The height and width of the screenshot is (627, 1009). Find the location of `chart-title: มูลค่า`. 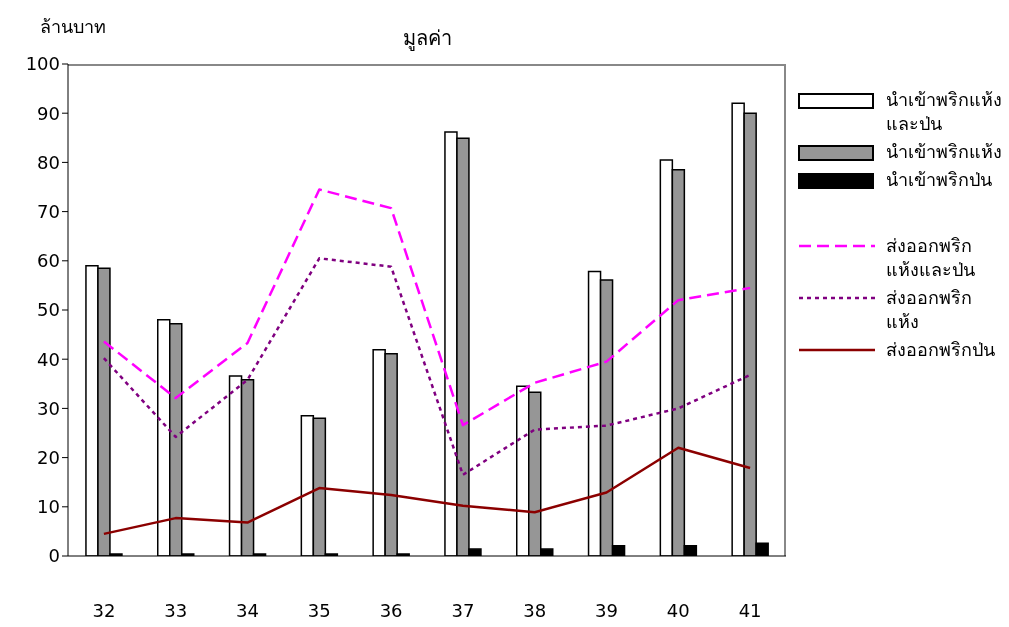

chart-title: มูลค่า is located at coordinates (427, 38).